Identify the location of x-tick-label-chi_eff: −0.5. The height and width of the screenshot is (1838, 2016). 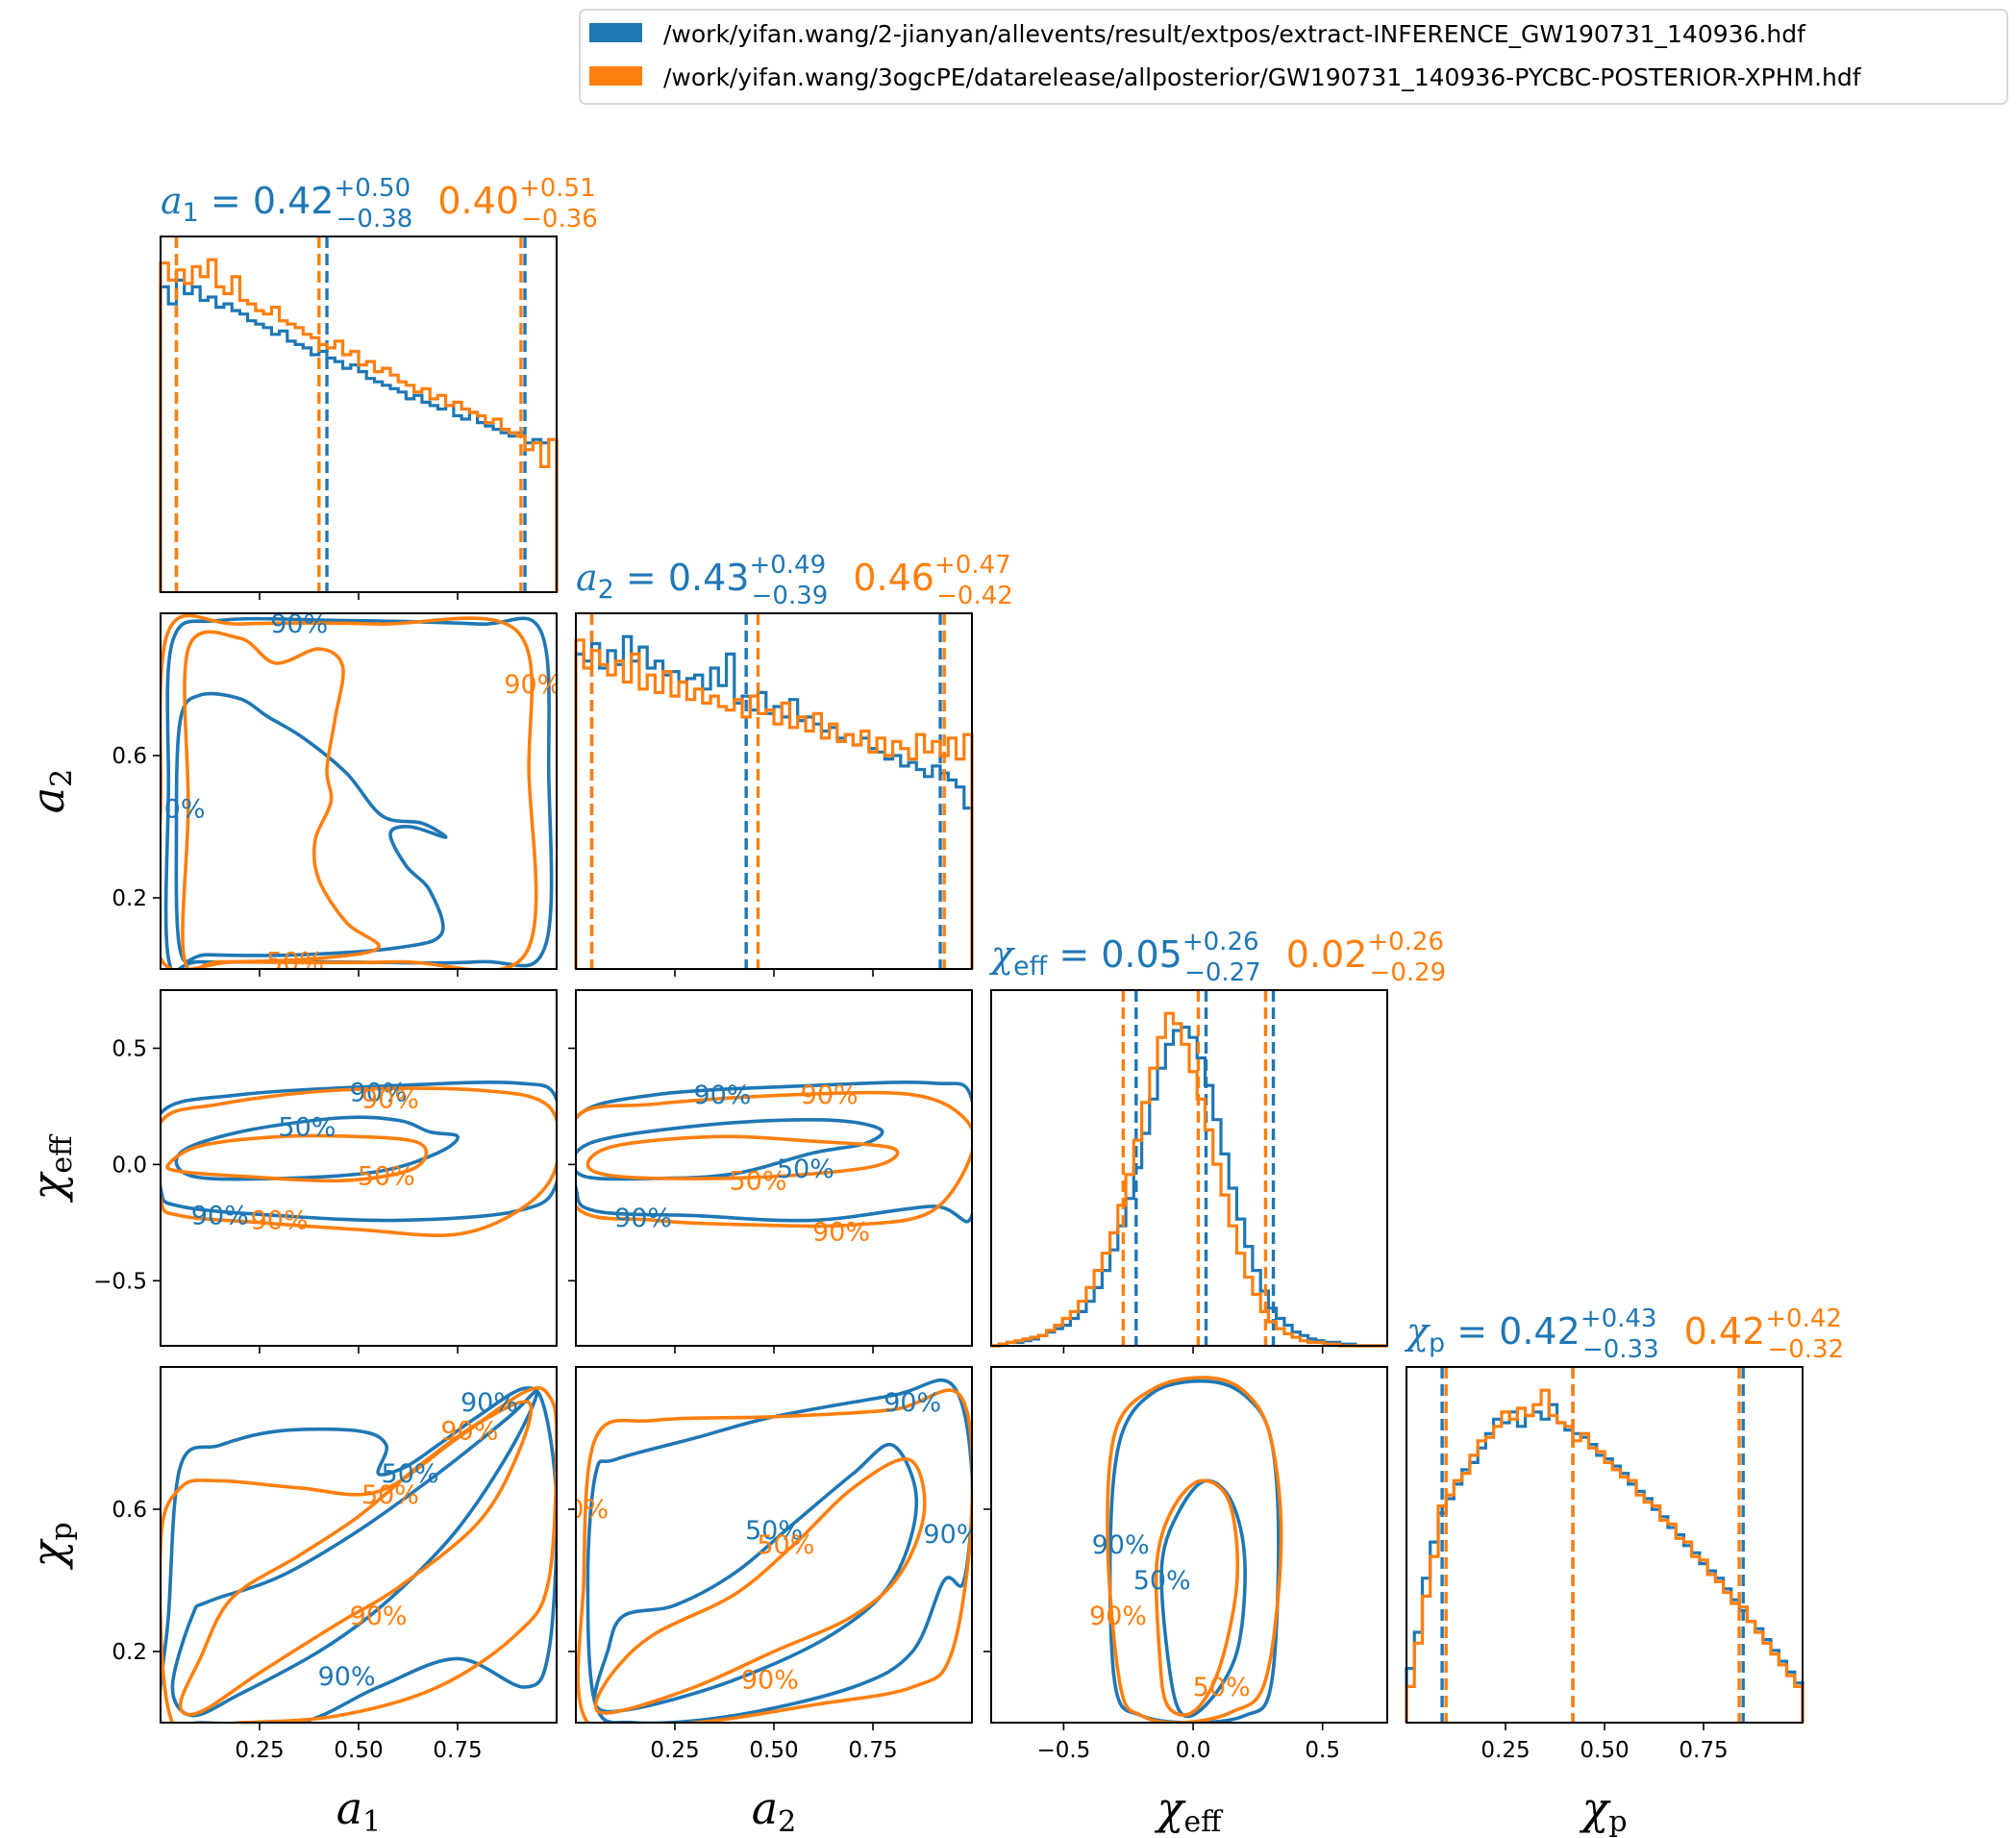
(1063, 1750).